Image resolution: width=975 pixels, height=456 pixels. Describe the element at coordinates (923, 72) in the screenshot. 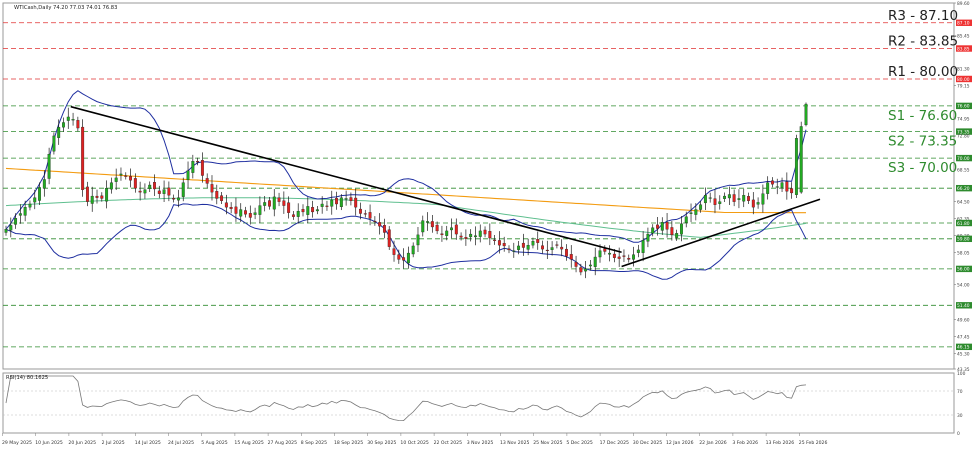

I see `level-label: R1 - 80.00` at that location.